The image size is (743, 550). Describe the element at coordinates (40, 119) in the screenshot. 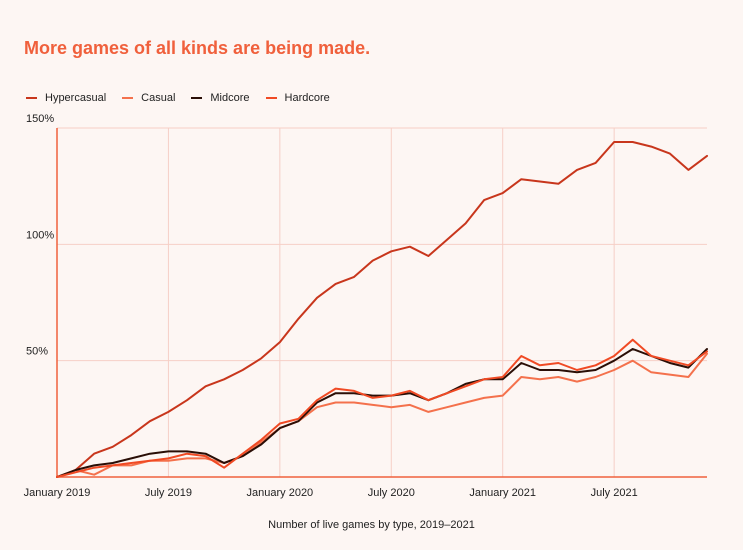

I see `y-tick-label-0: 150%` at that location.